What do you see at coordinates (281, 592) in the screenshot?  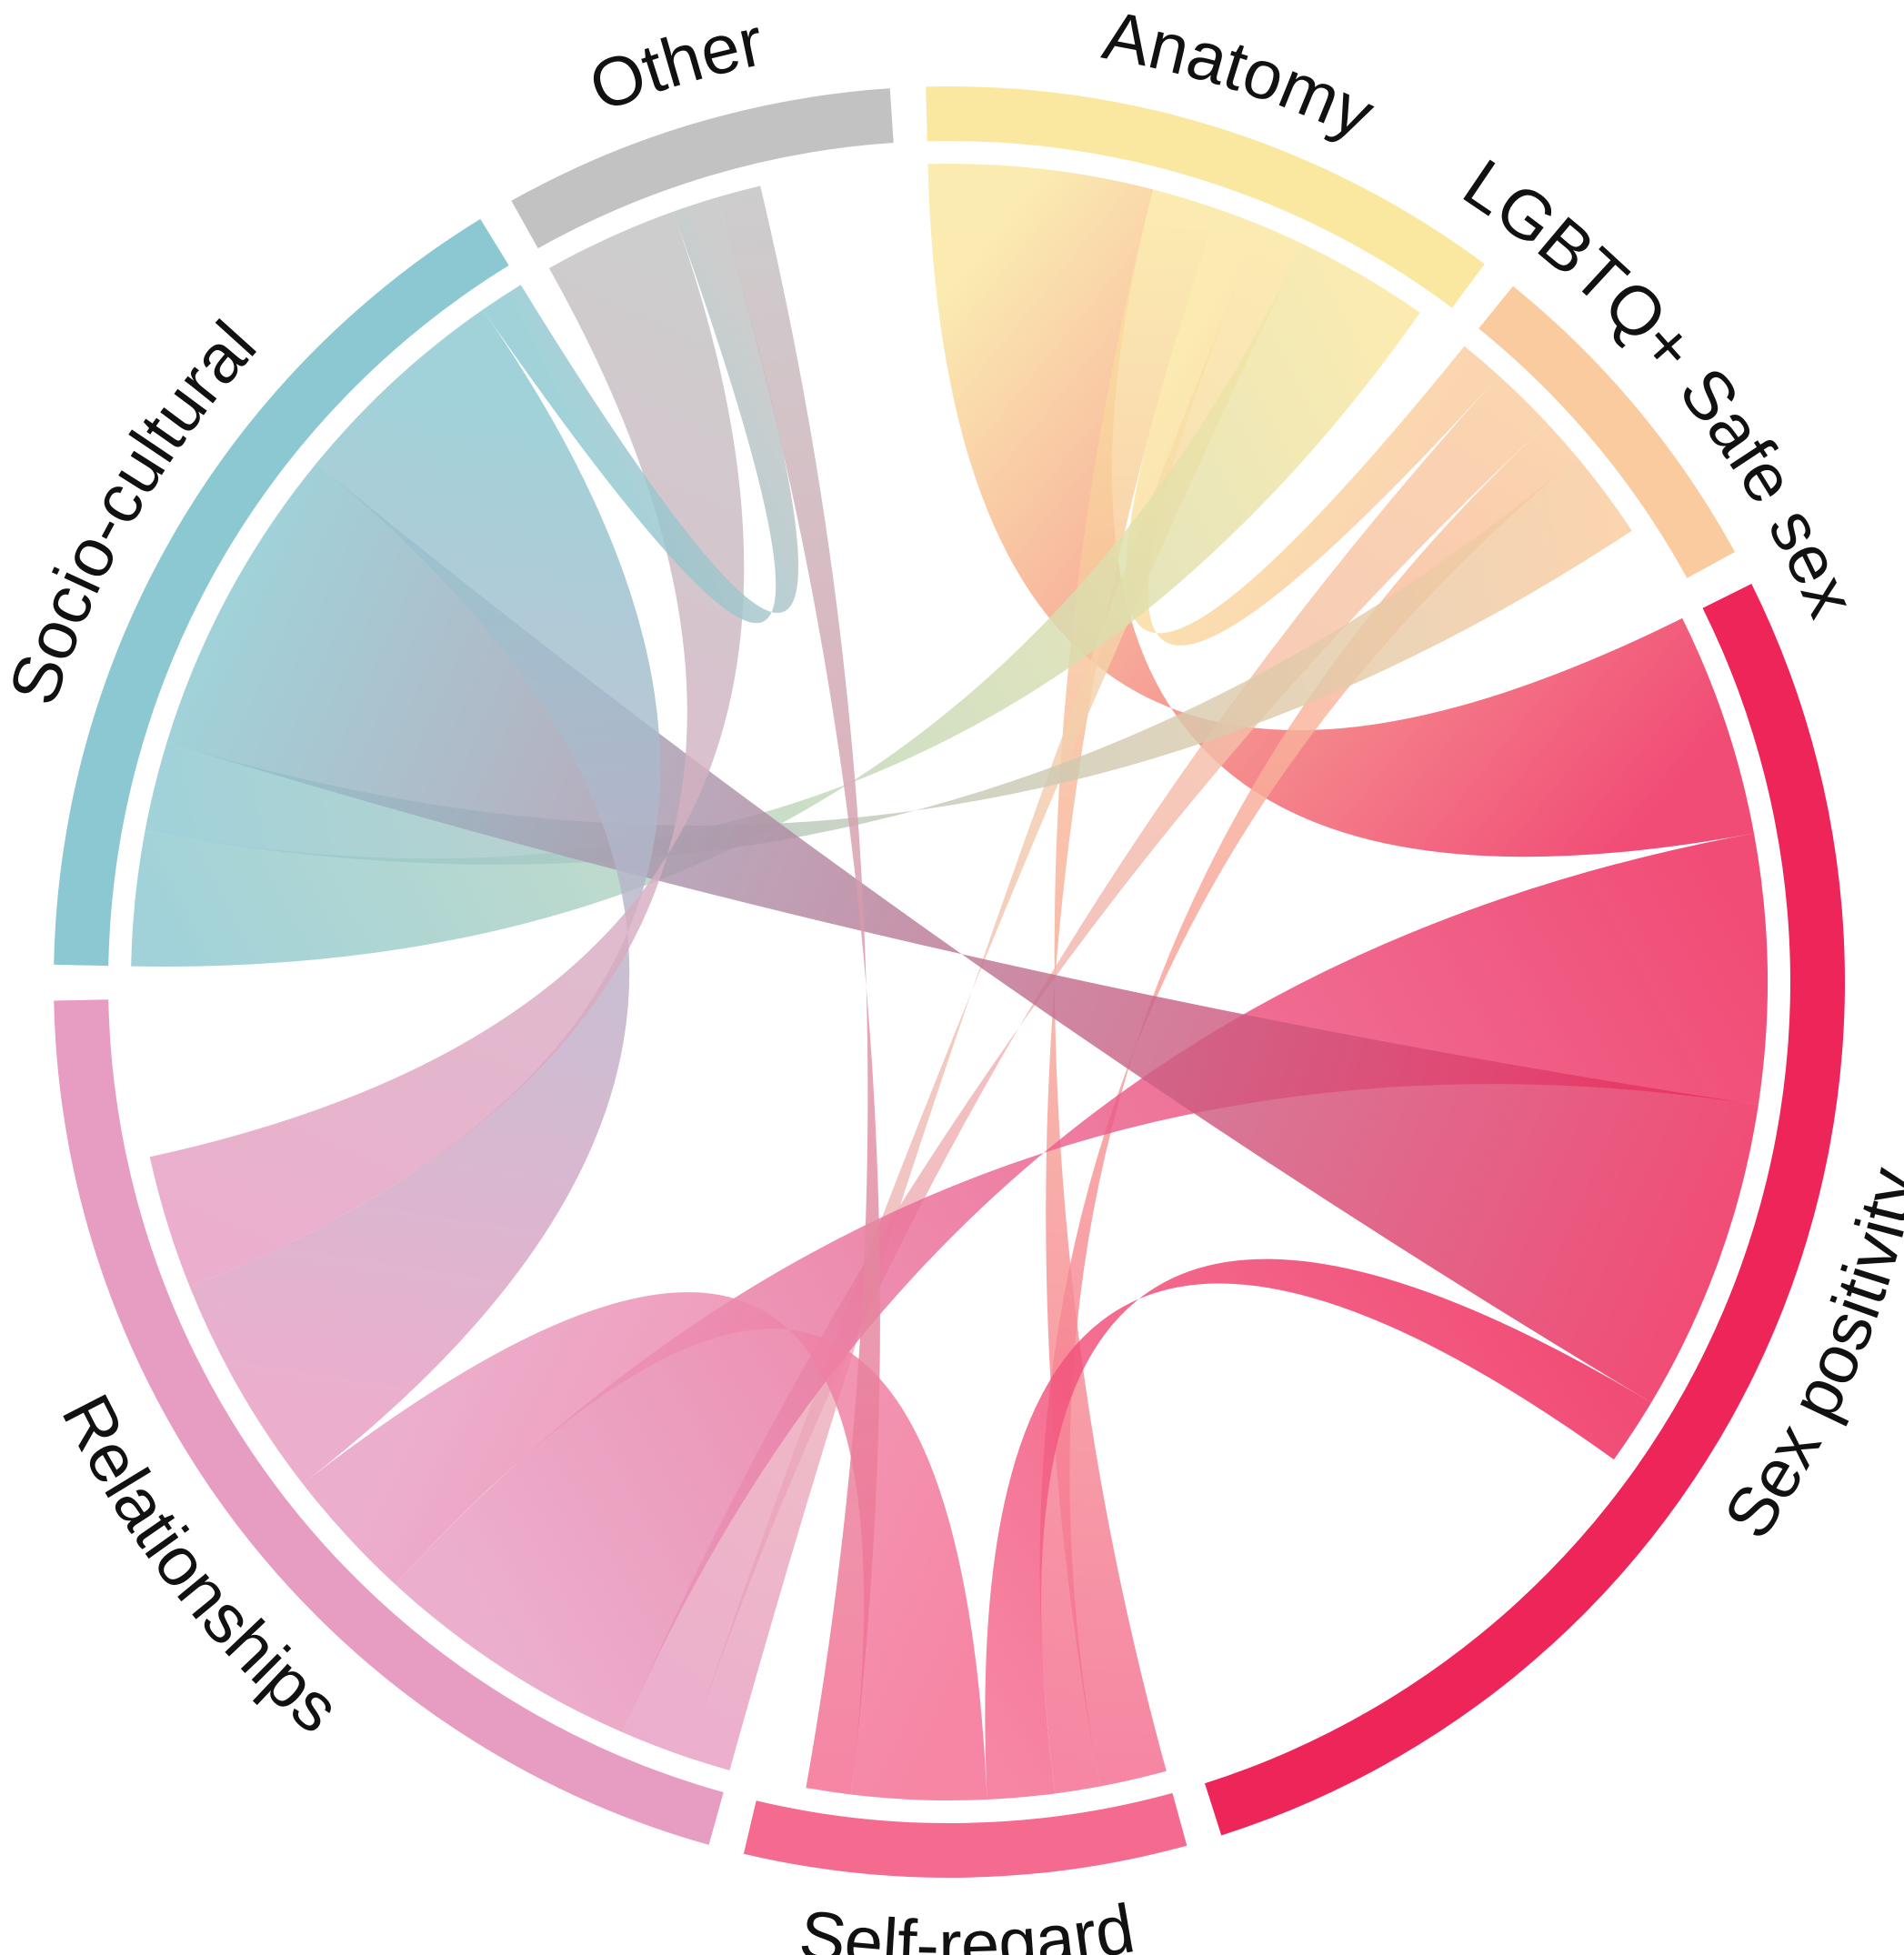 I see `sector-arc-socio-cultural` at bounding box center [281, 592].